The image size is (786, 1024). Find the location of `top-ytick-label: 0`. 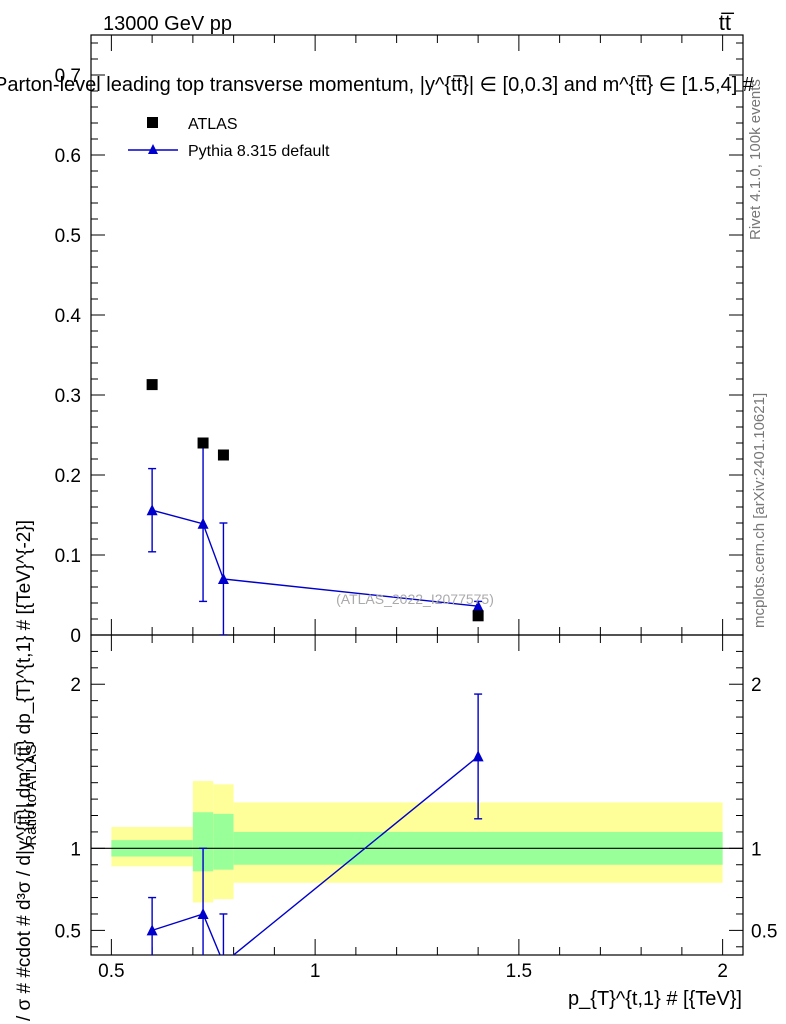

top-ytick-label: 0 is located at coordinates (75, 636).